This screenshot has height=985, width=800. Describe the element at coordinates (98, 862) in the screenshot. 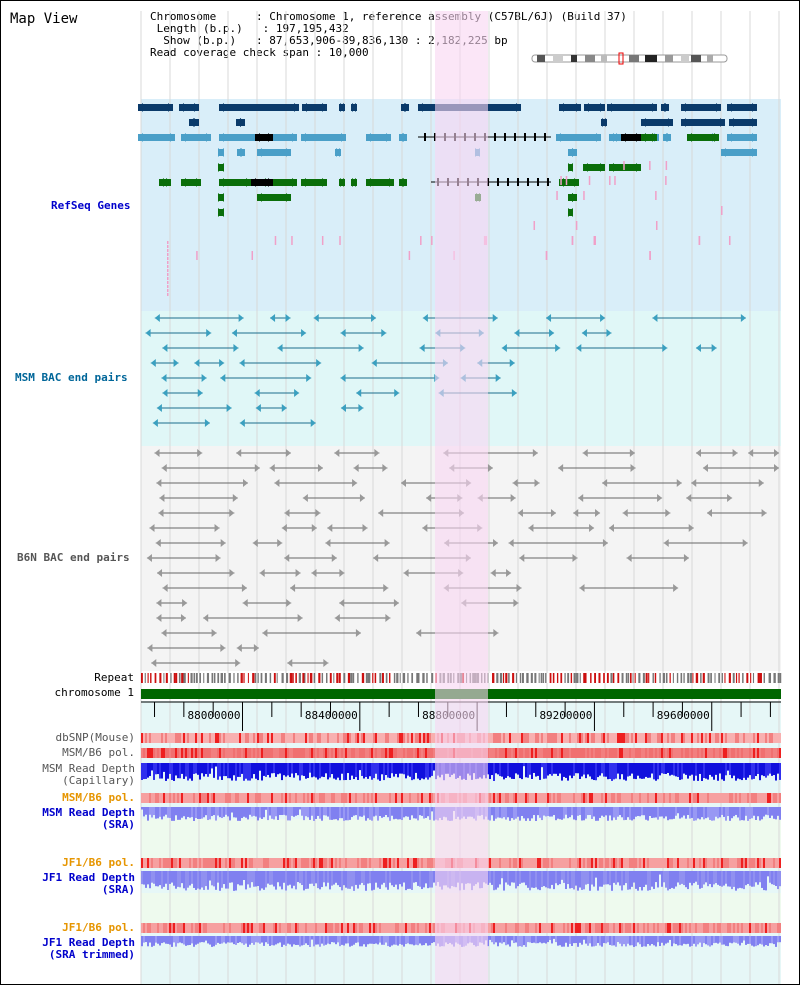

I see `label-jf1-pol-1: JF1/B6 pol.` at that location.